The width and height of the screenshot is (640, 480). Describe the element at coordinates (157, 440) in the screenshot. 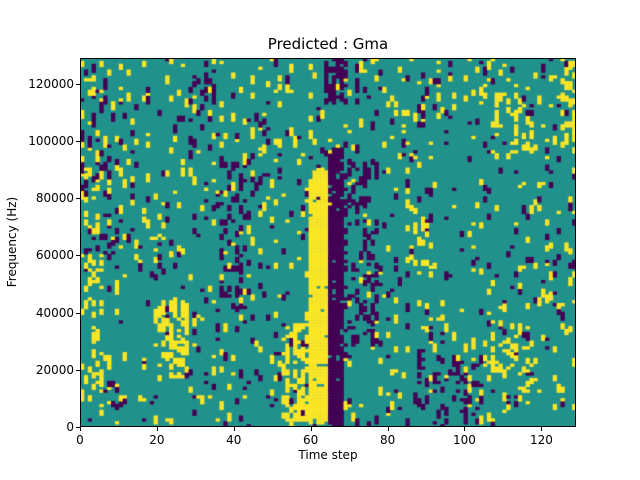

I see `x-tick-label: 20` at that location.